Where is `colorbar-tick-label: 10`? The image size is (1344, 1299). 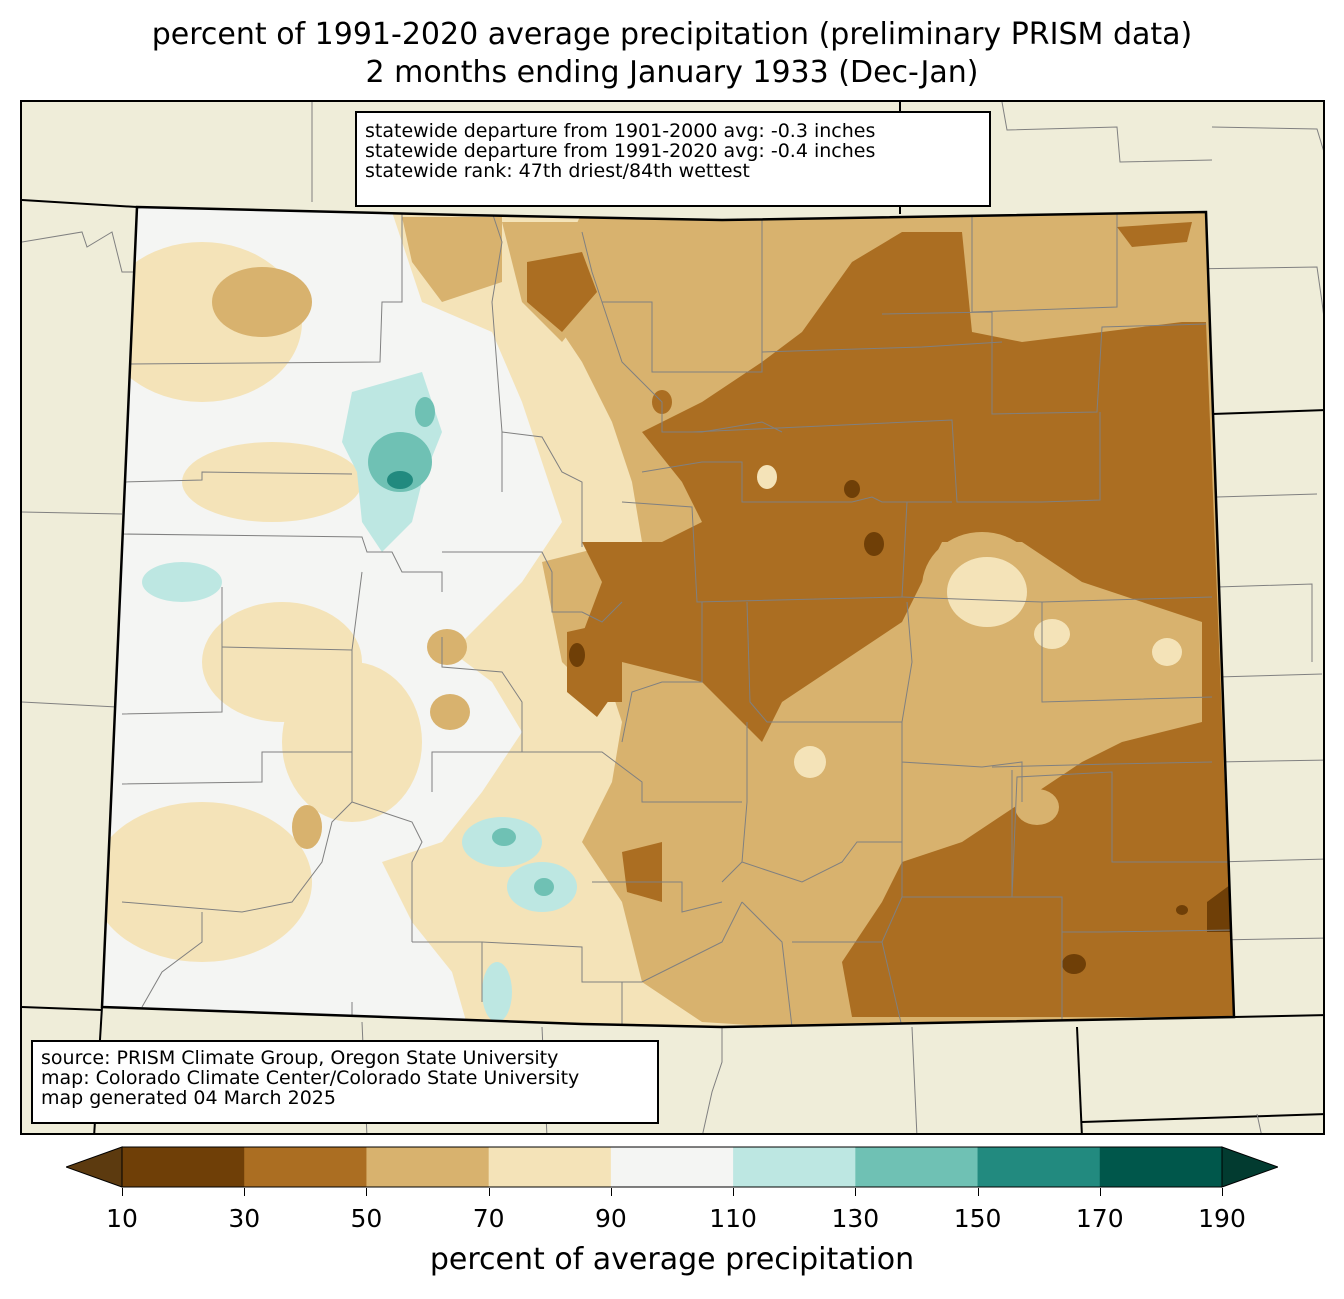 colorbar-tick-label: 10 is located at coordinates (122, 1218).